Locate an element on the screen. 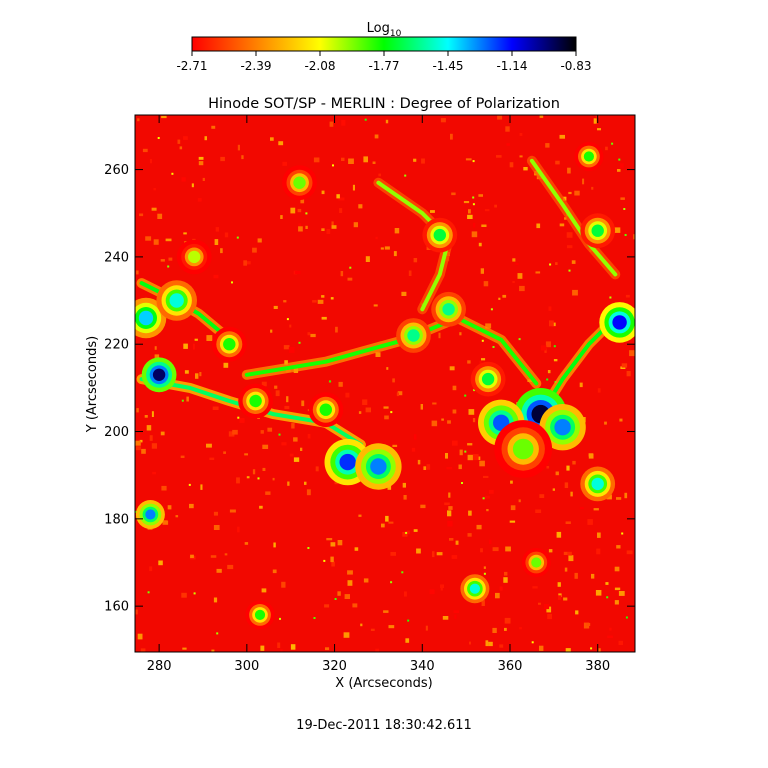 This screenshot has height=768, width=768. colorbar-tick-label: -1.77 is located at coordinates (383, 66).